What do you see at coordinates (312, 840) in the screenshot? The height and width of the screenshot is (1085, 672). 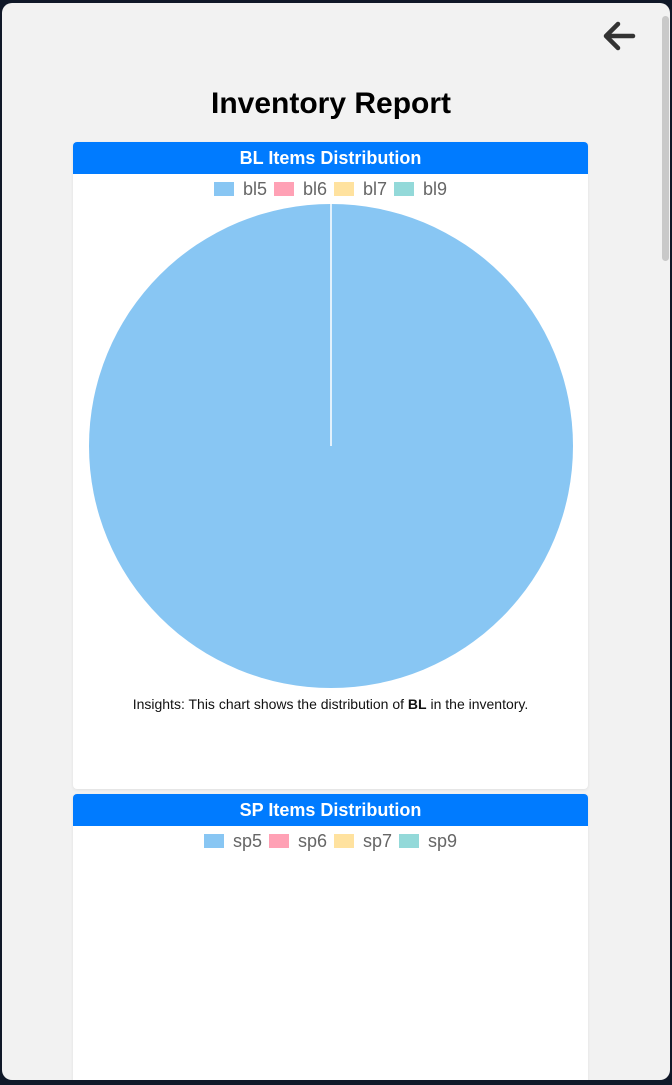 I see `sp-legend-label: sp6` at bounding box center [312, 840].